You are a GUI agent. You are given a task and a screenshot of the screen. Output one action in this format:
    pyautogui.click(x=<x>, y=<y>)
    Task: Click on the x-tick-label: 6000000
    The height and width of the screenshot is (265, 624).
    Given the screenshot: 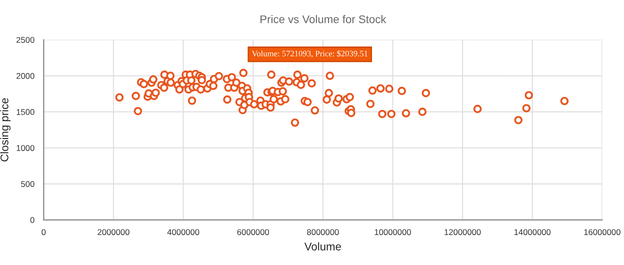 What is the action you would take?
    pyautogui.click(x=253, y=232)
    